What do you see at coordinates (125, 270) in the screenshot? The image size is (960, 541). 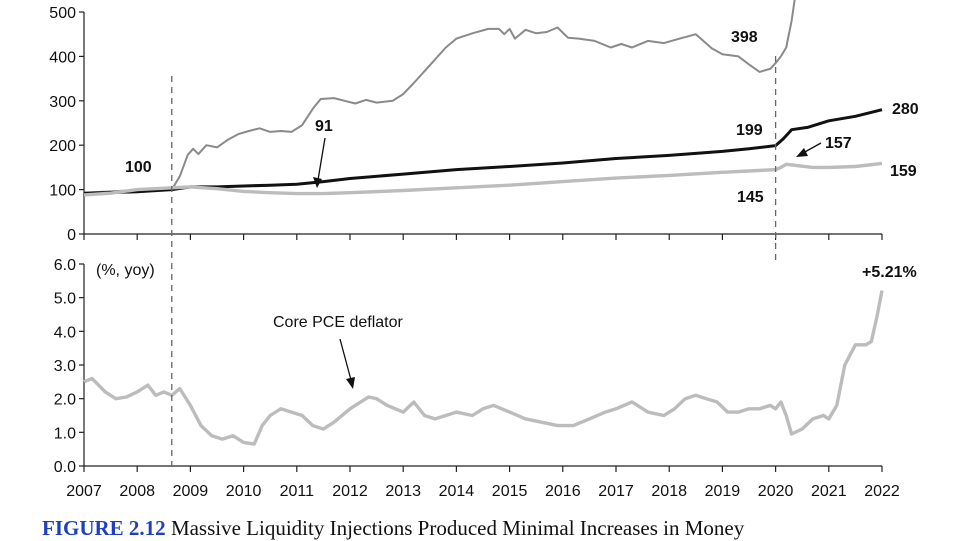 I see `bottom-ylabel: (%, yoy)` at bounding box center [125, 270].